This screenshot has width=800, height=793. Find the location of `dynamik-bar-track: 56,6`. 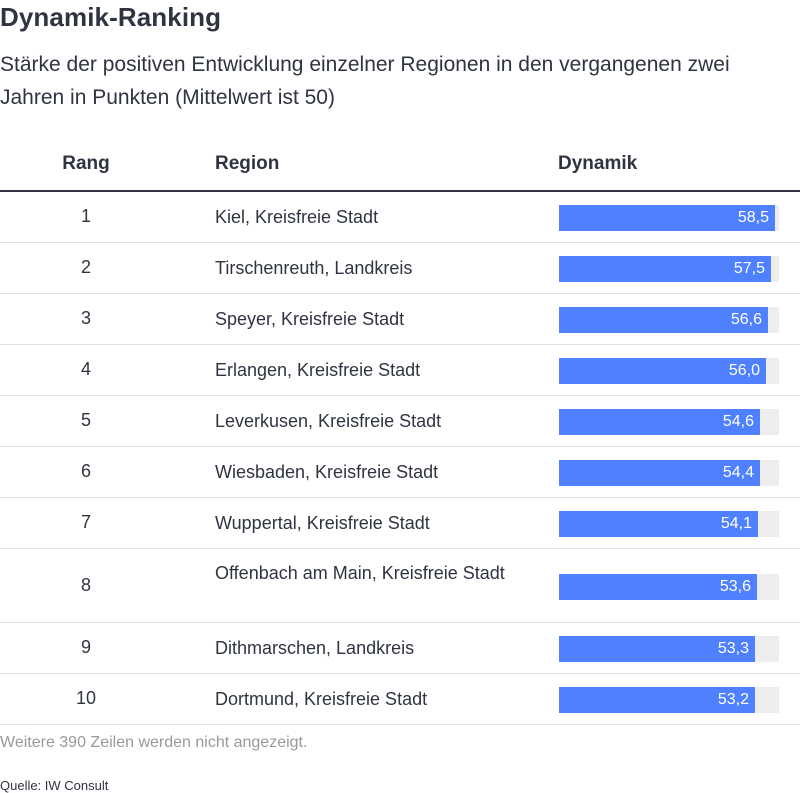

dynamik-bar-track: 56,6 is located at coordinates (669, 320).